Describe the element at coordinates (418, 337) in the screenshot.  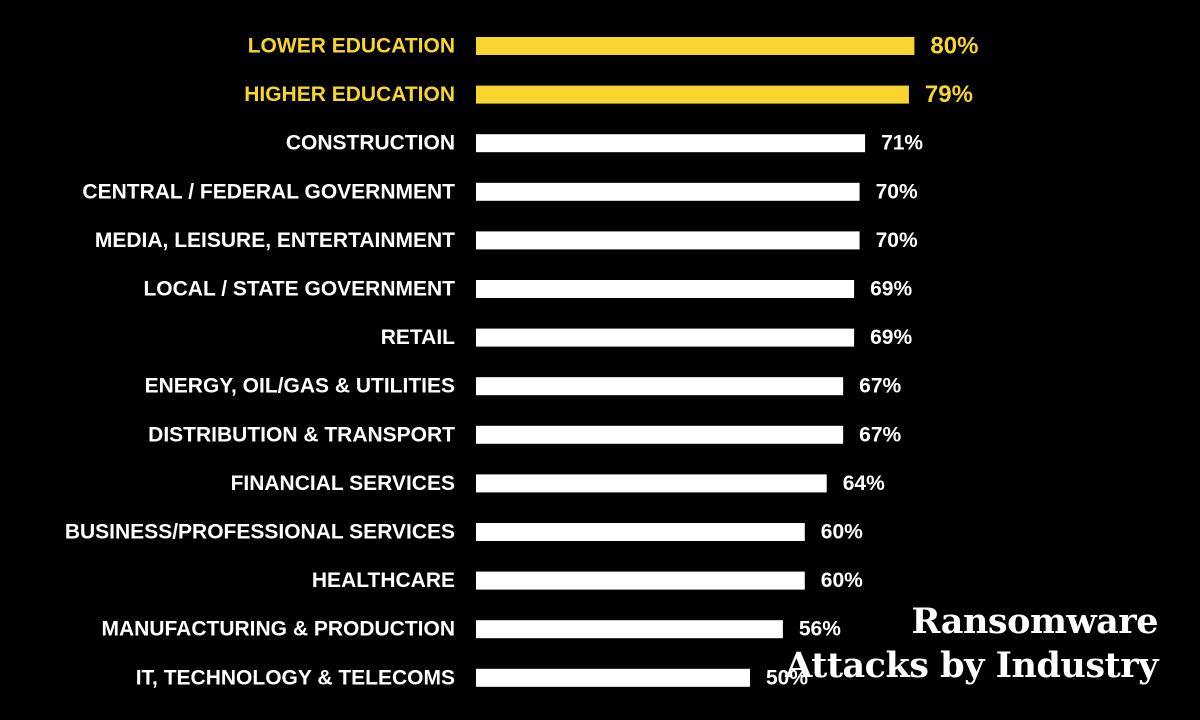
I see `category-label: RETAIL` at that location.